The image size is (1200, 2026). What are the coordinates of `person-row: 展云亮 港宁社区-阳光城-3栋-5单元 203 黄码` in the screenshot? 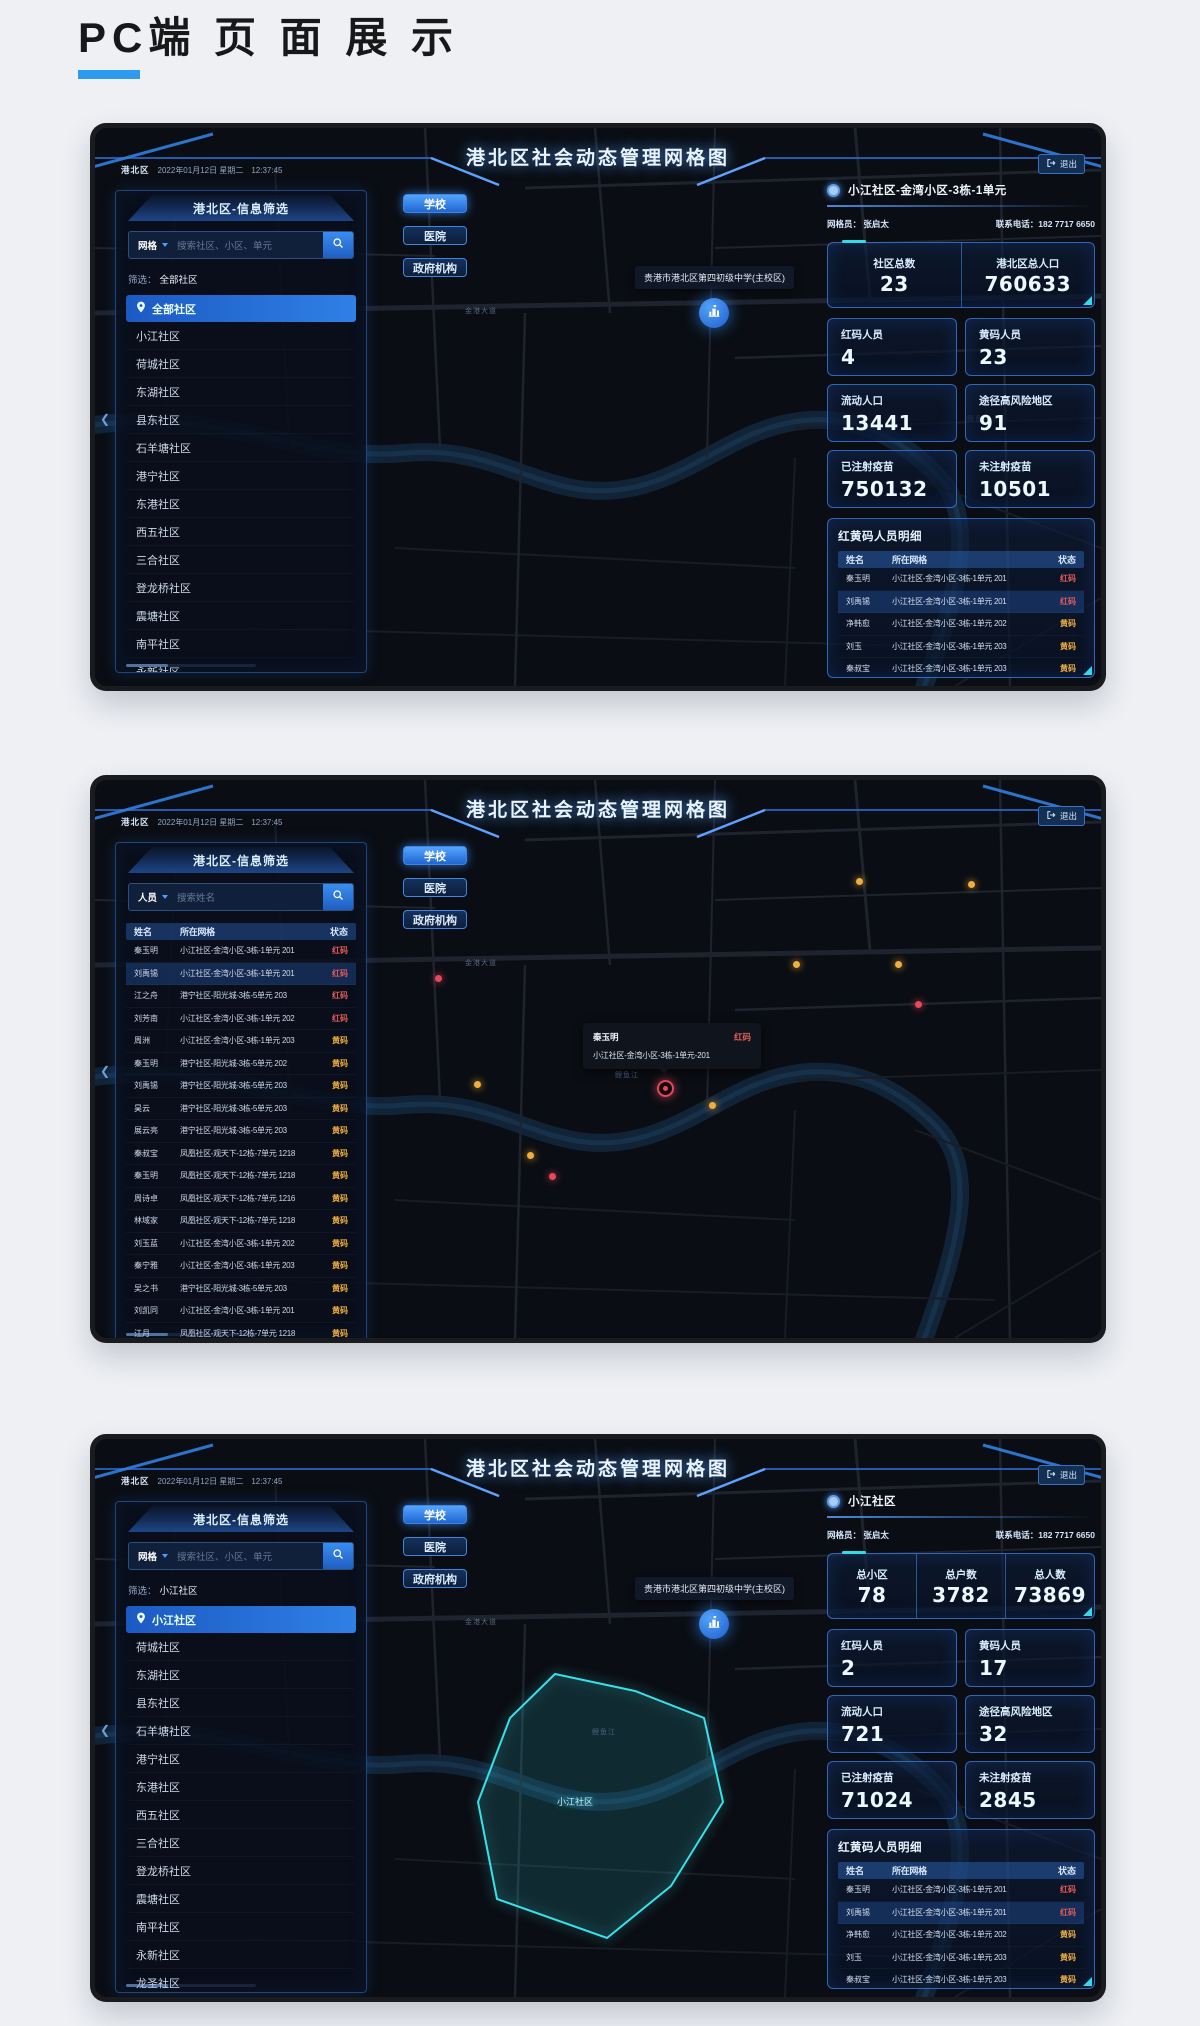 It's located at (241, 1131).